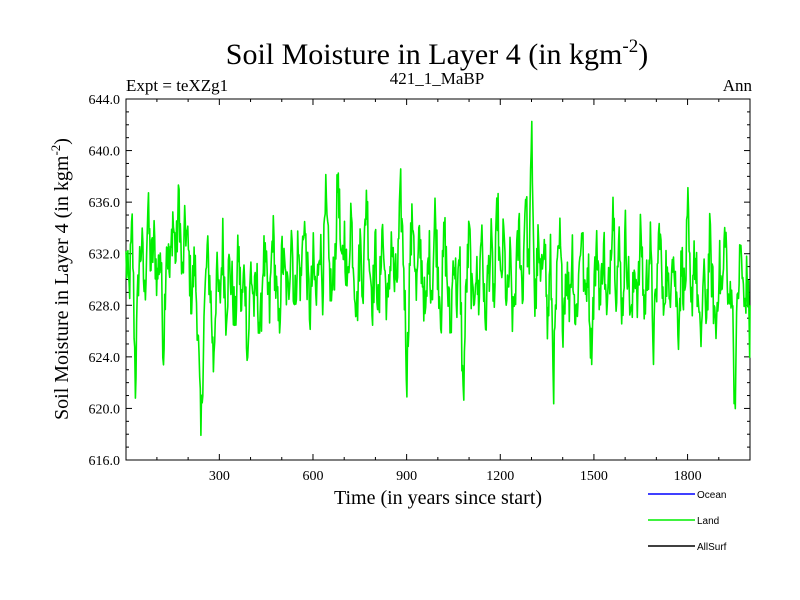 Image resolution: width=800 pixels, height=600 pixels. I want to click on legend-label-land: Land, so click(708, 521).